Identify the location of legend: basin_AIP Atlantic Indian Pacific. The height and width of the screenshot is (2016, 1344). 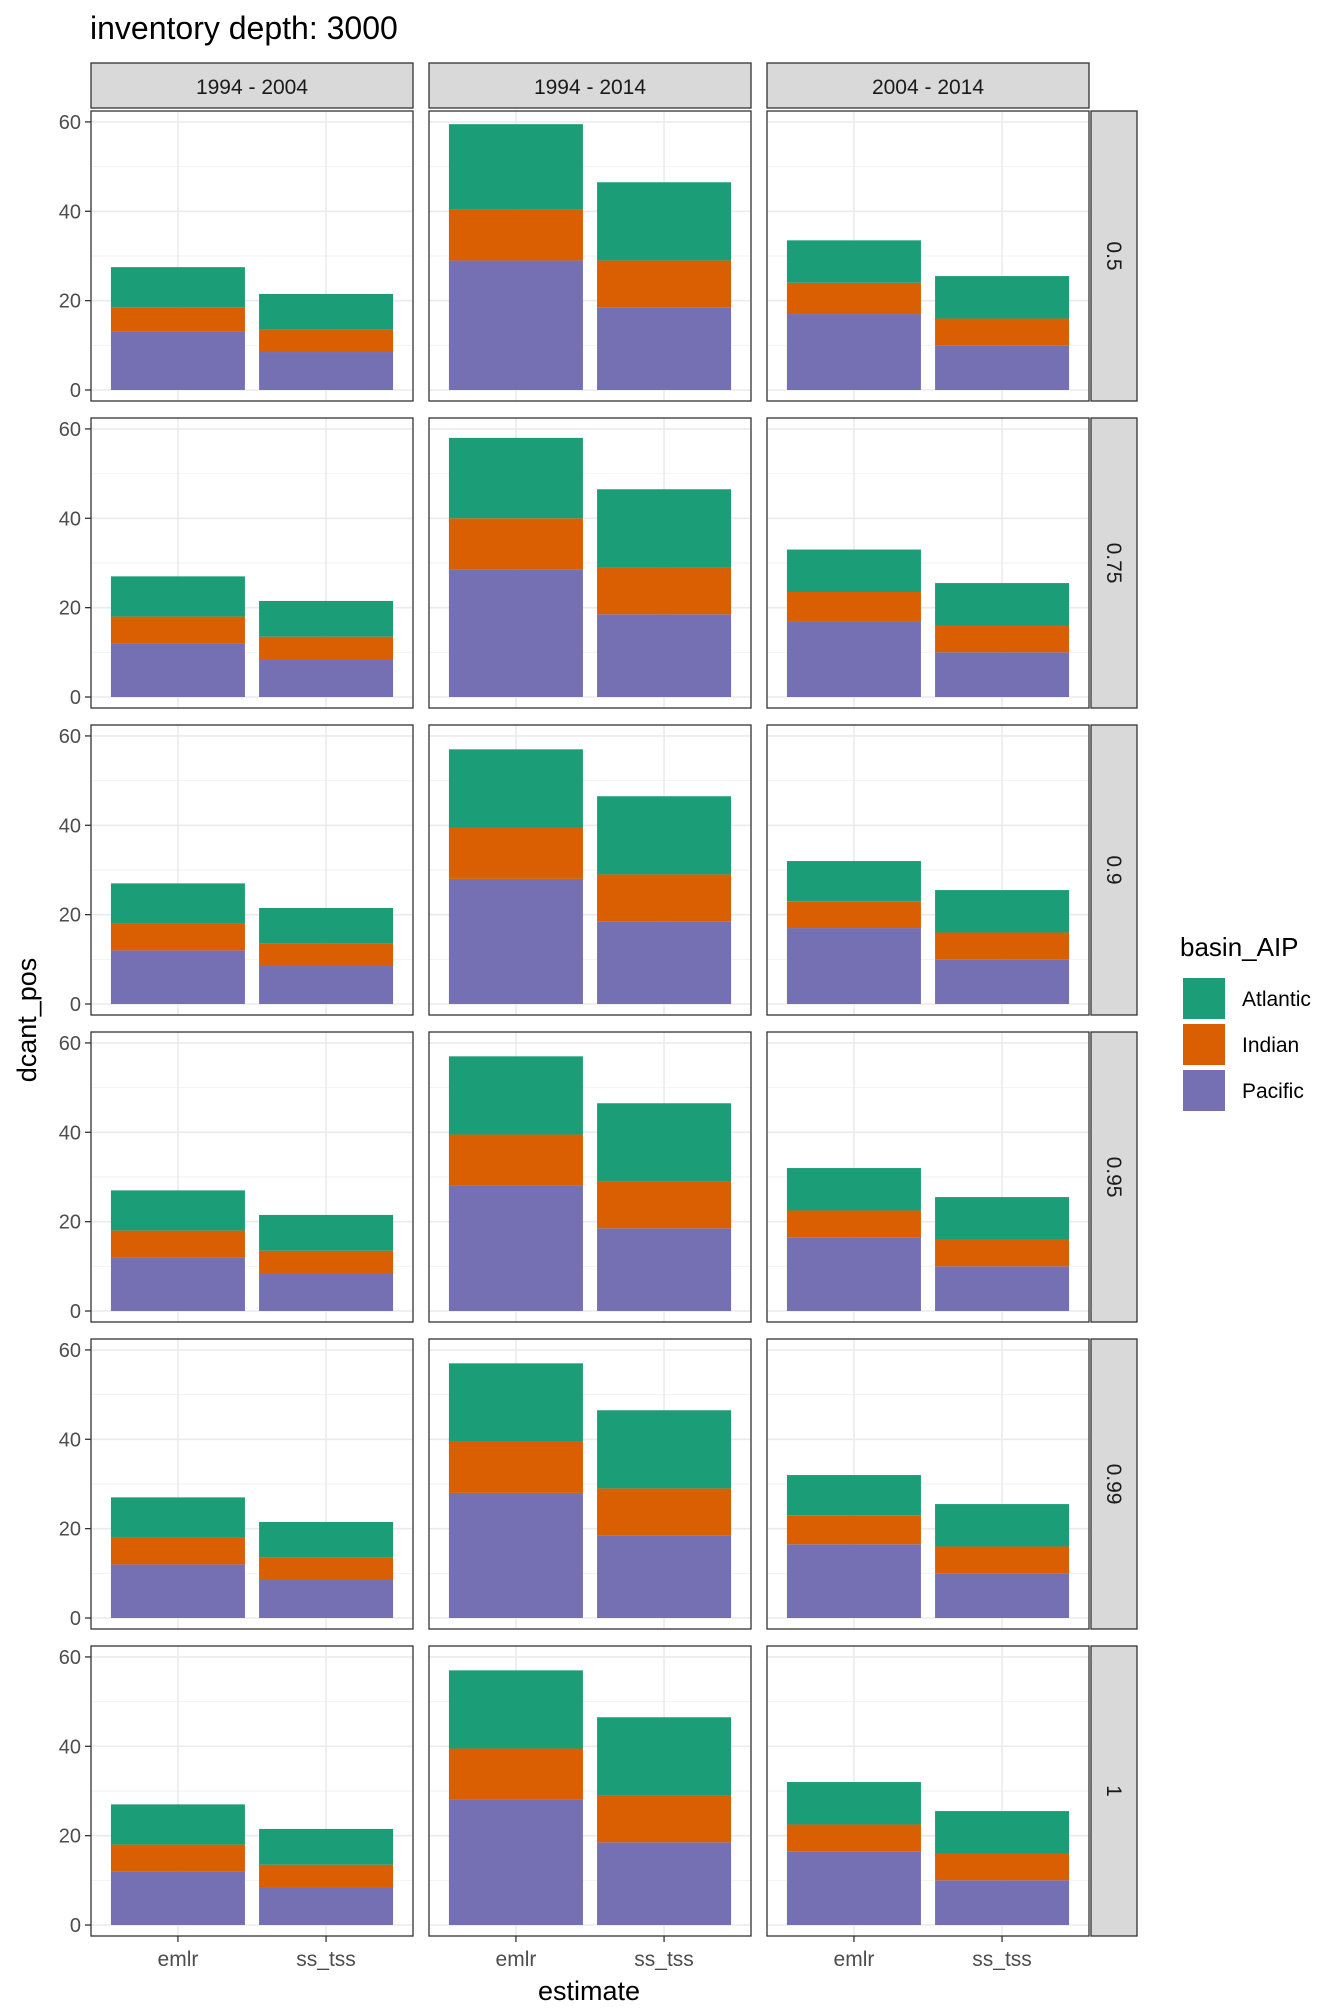
(1245, 1021).